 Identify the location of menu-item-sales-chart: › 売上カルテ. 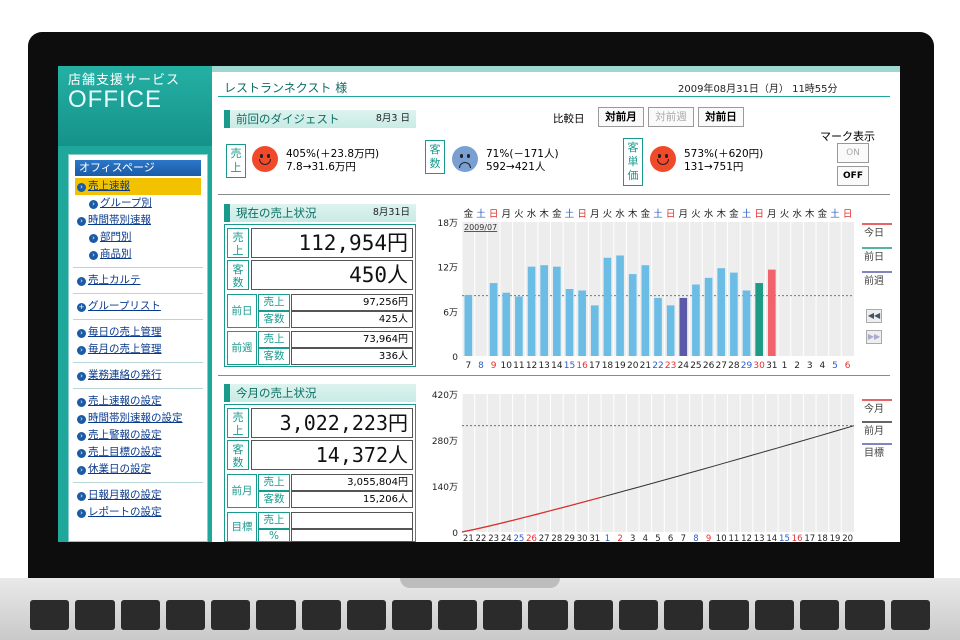
(138, 280).